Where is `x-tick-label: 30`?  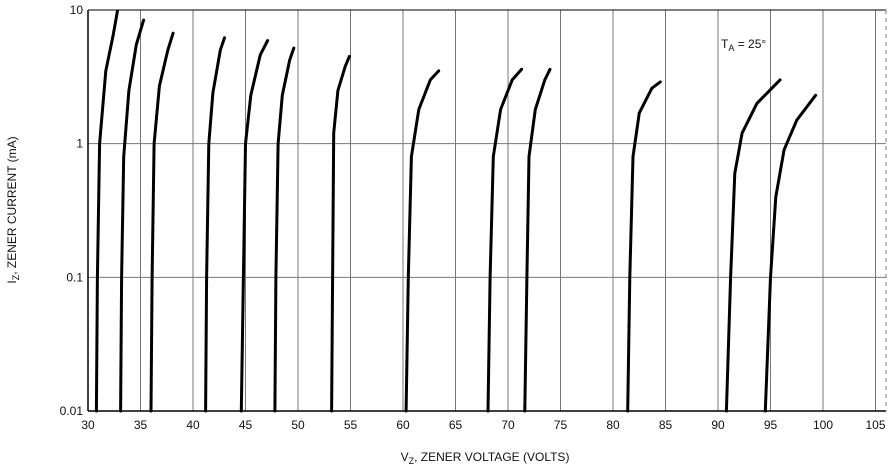
x-tick-label: 30 is located at coordinates (88, 425).